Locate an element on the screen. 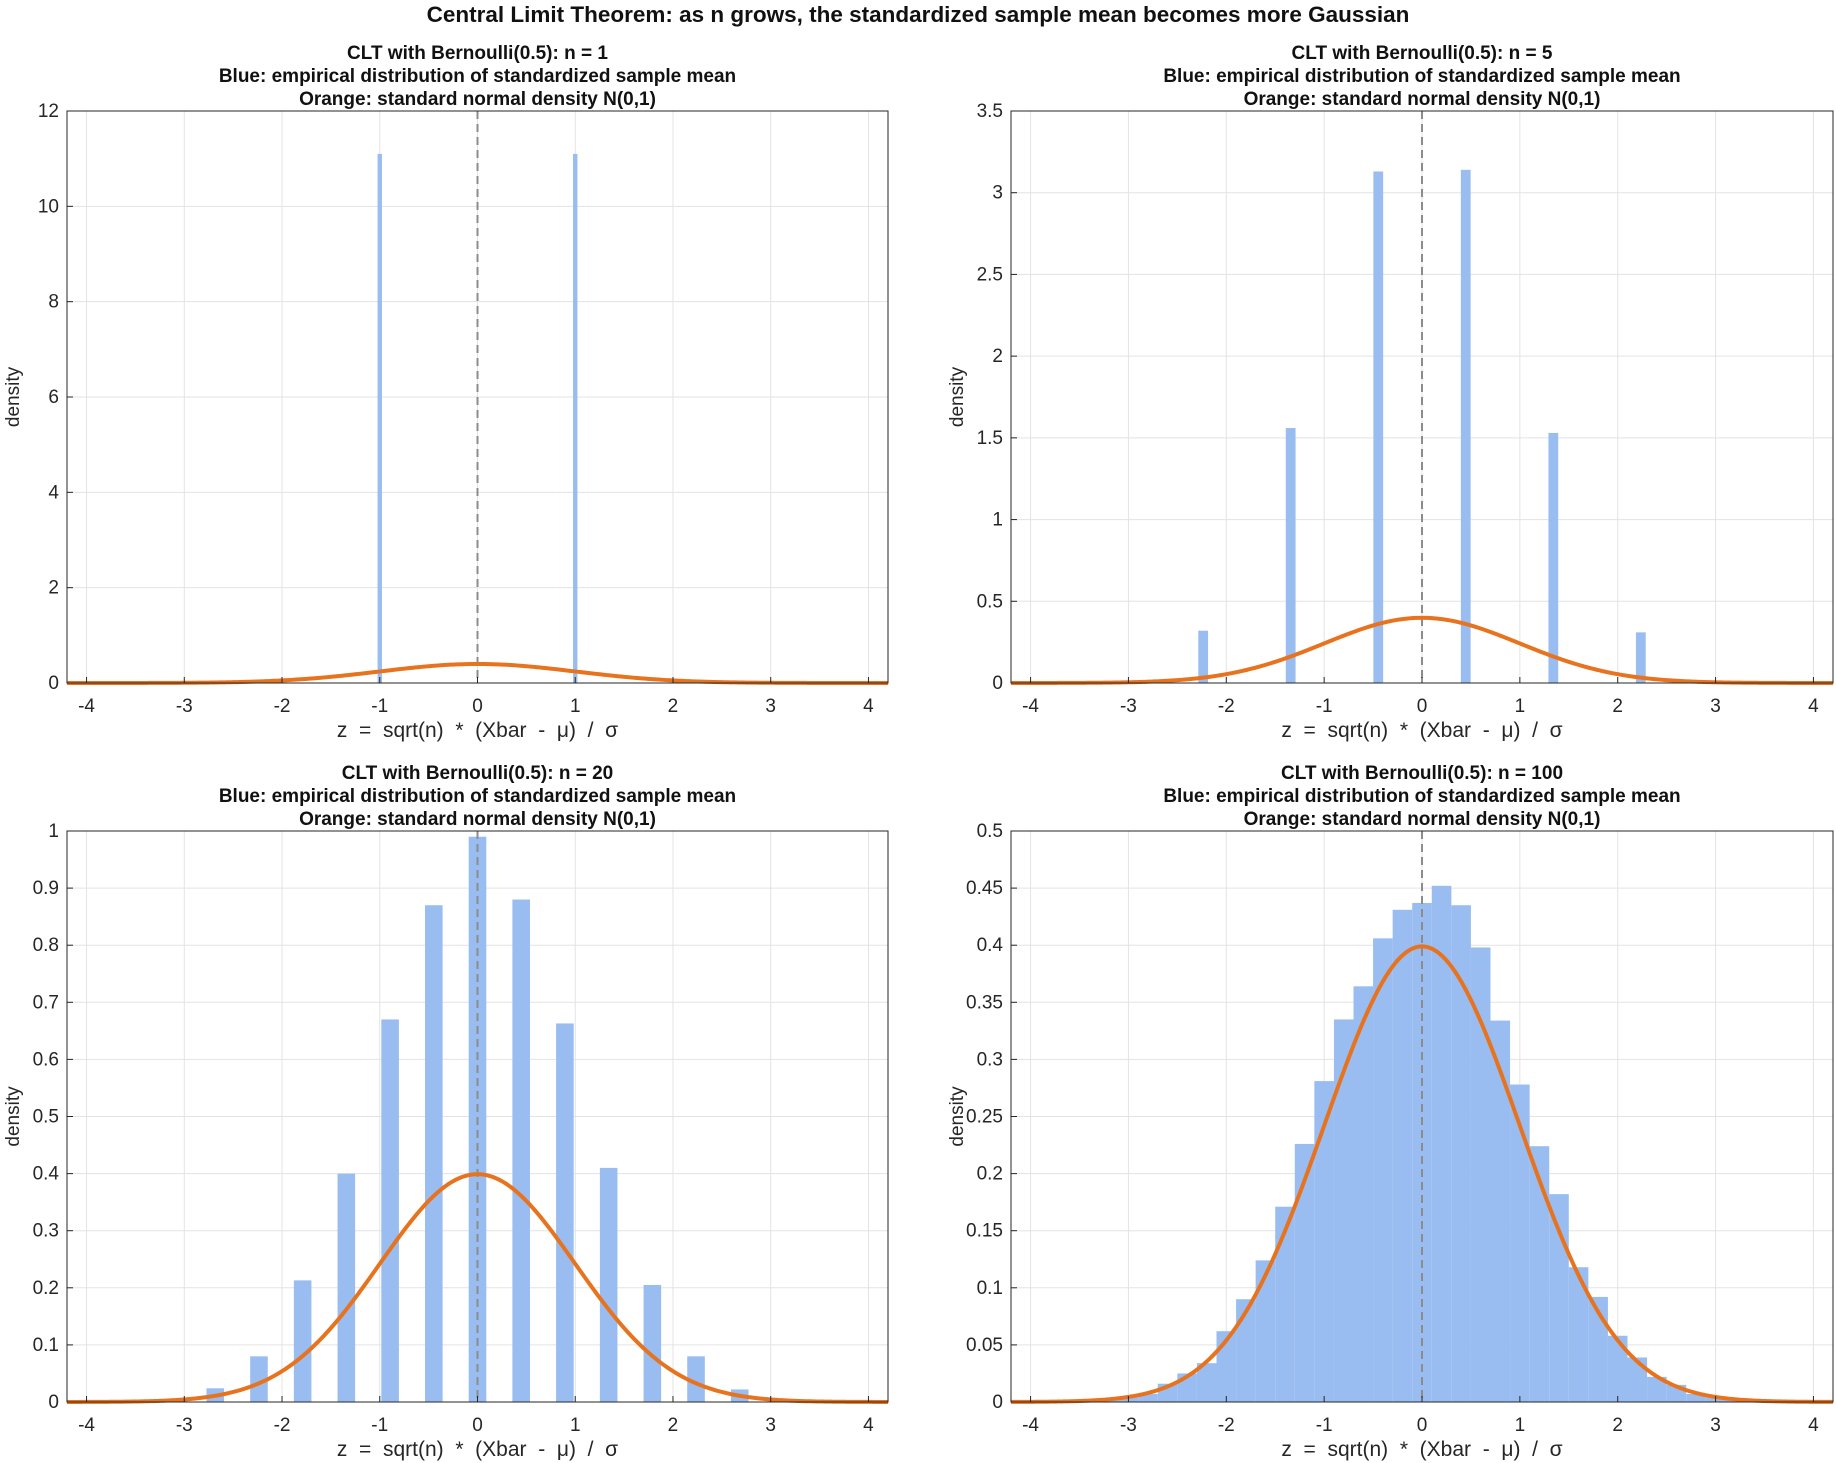 The height and width of the screenshot is (1463, 1836). y-tick-label: 0.7 is located at coordinates (46, 1002).